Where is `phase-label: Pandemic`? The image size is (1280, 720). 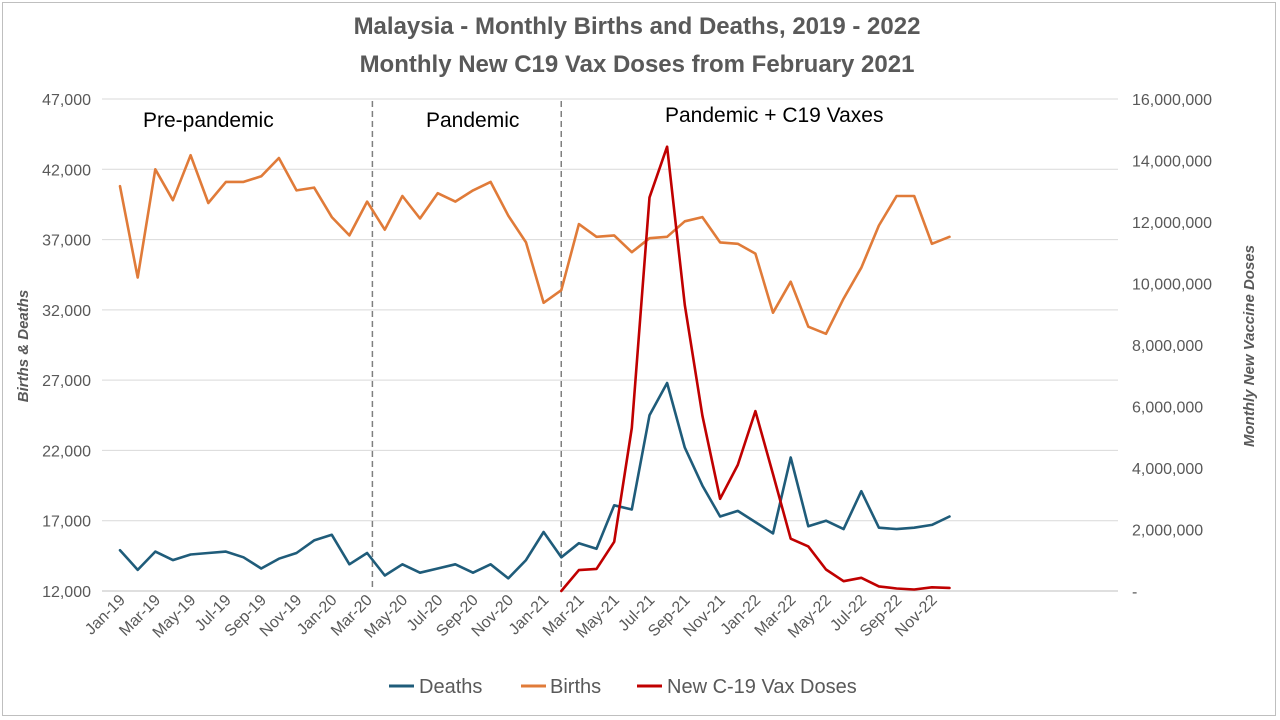
phase-label: Pandemic is located at coordinates (472, 120).